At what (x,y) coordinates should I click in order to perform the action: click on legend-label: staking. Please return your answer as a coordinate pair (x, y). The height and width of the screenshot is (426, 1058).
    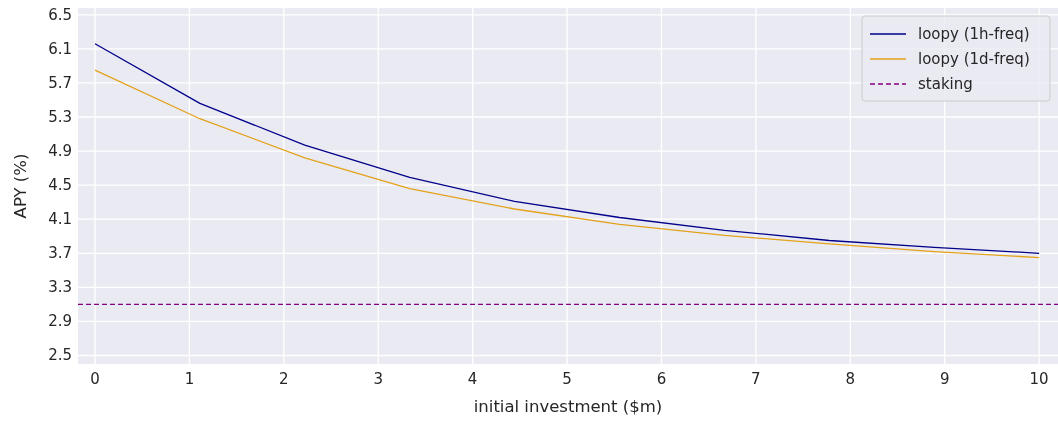
    Looking at the image, I should click on (945, 84).